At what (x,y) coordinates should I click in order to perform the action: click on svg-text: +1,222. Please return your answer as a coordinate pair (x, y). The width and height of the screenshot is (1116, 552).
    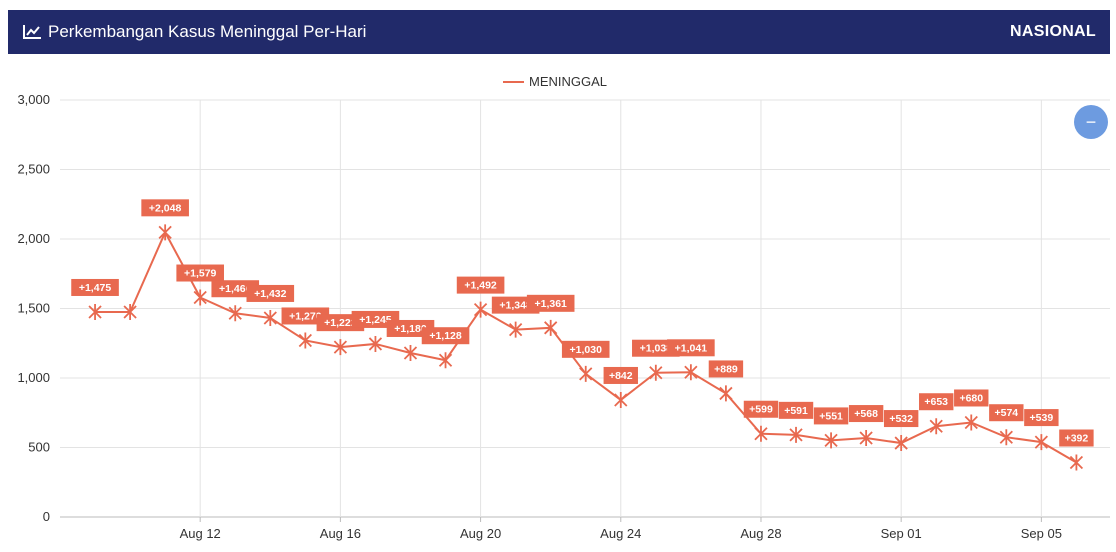
    Looking at the image, I should click on (340, 323).